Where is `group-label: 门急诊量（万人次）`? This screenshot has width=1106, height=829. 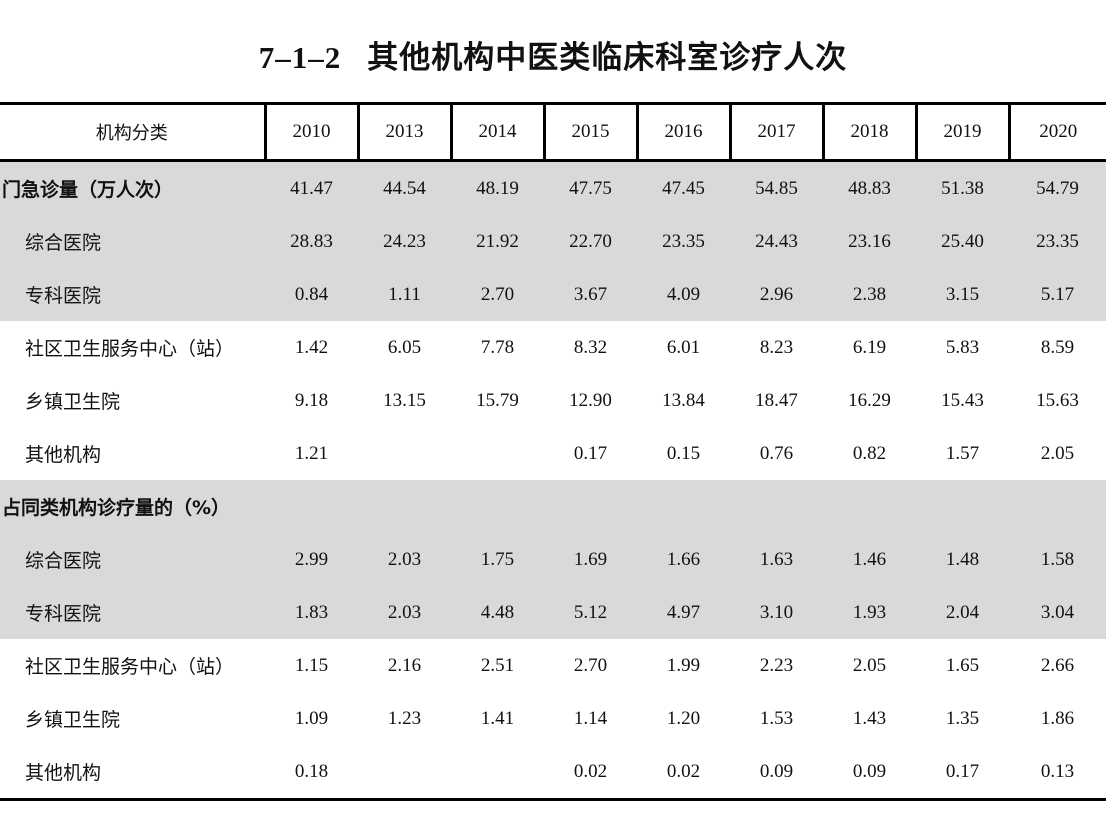 group-label: 门急诊量（万人次） is located at coordinates (132, 187).